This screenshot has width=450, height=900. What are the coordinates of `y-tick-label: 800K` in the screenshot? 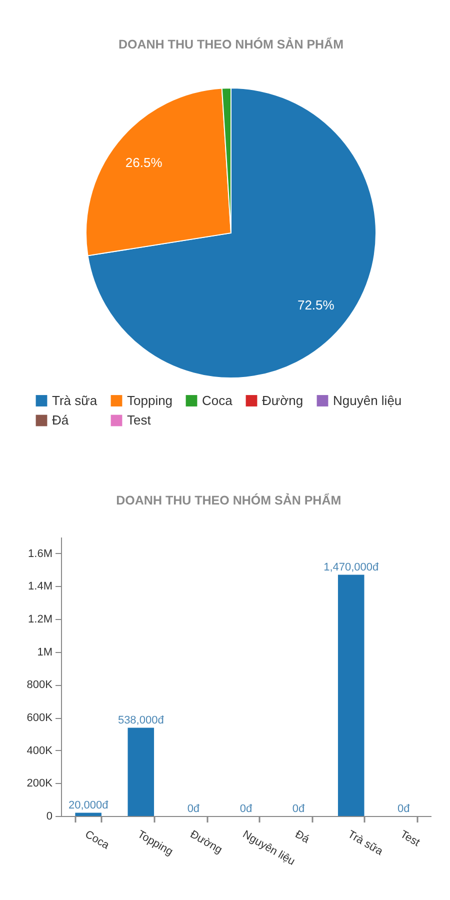 It's located at (40, 685).